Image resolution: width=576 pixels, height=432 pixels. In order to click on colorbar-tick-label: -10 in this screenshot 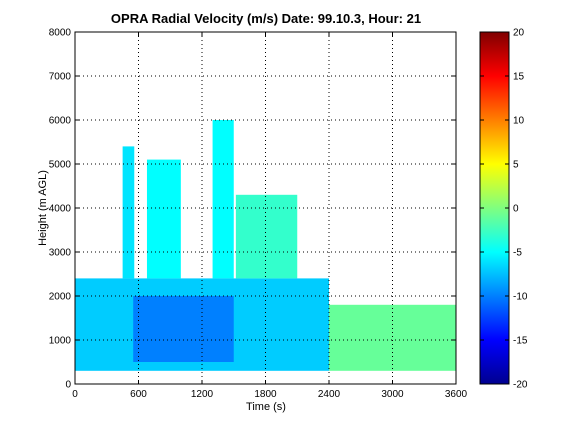, I will do `click(520, 297)`.